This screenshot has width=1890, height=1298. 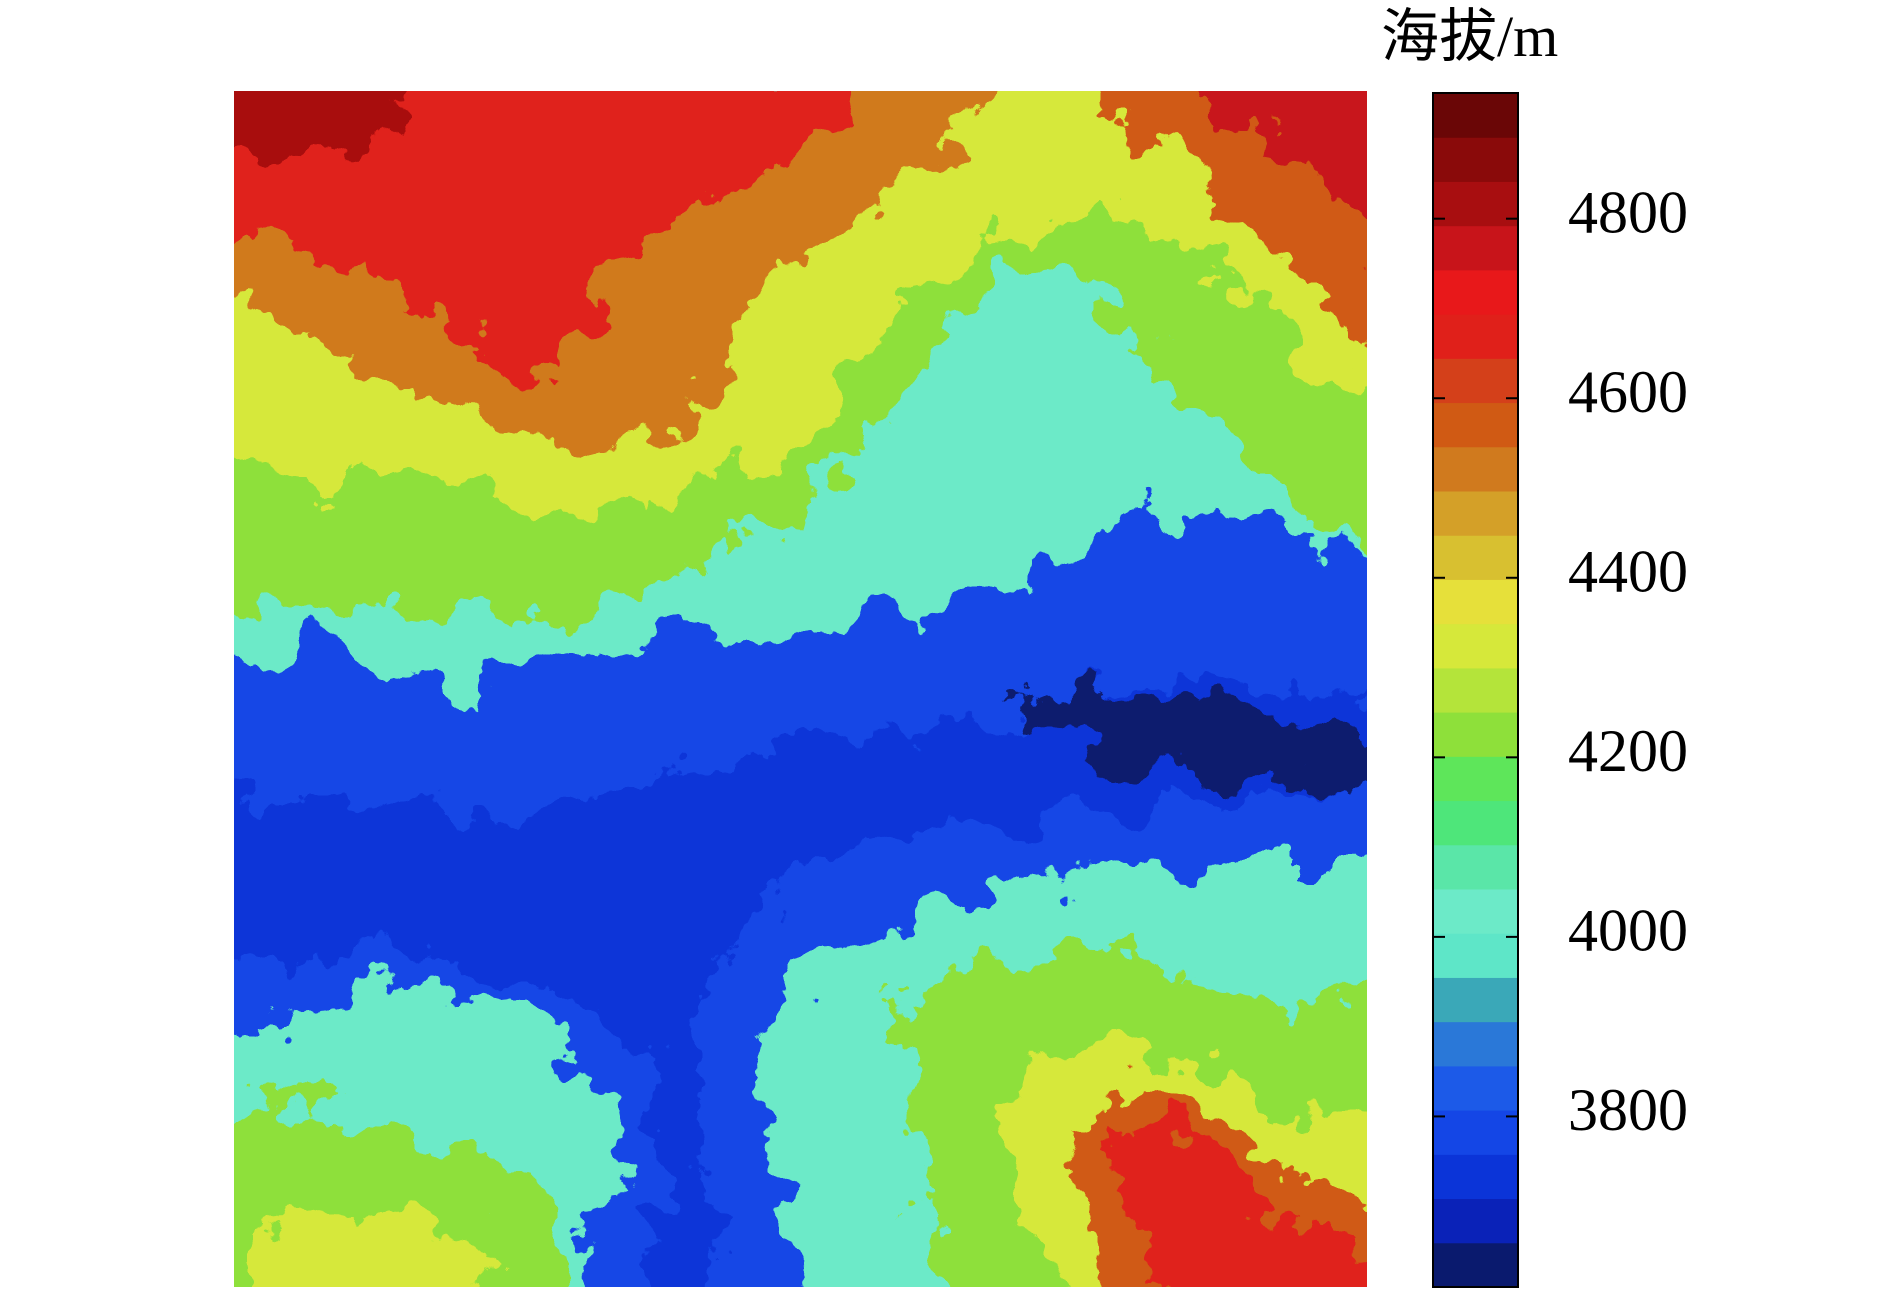 What do you see at coordinates (1628, 572) in the screenshot?
I see `colorbar-tick-label: 4400` at bounding box center [1628, 572].